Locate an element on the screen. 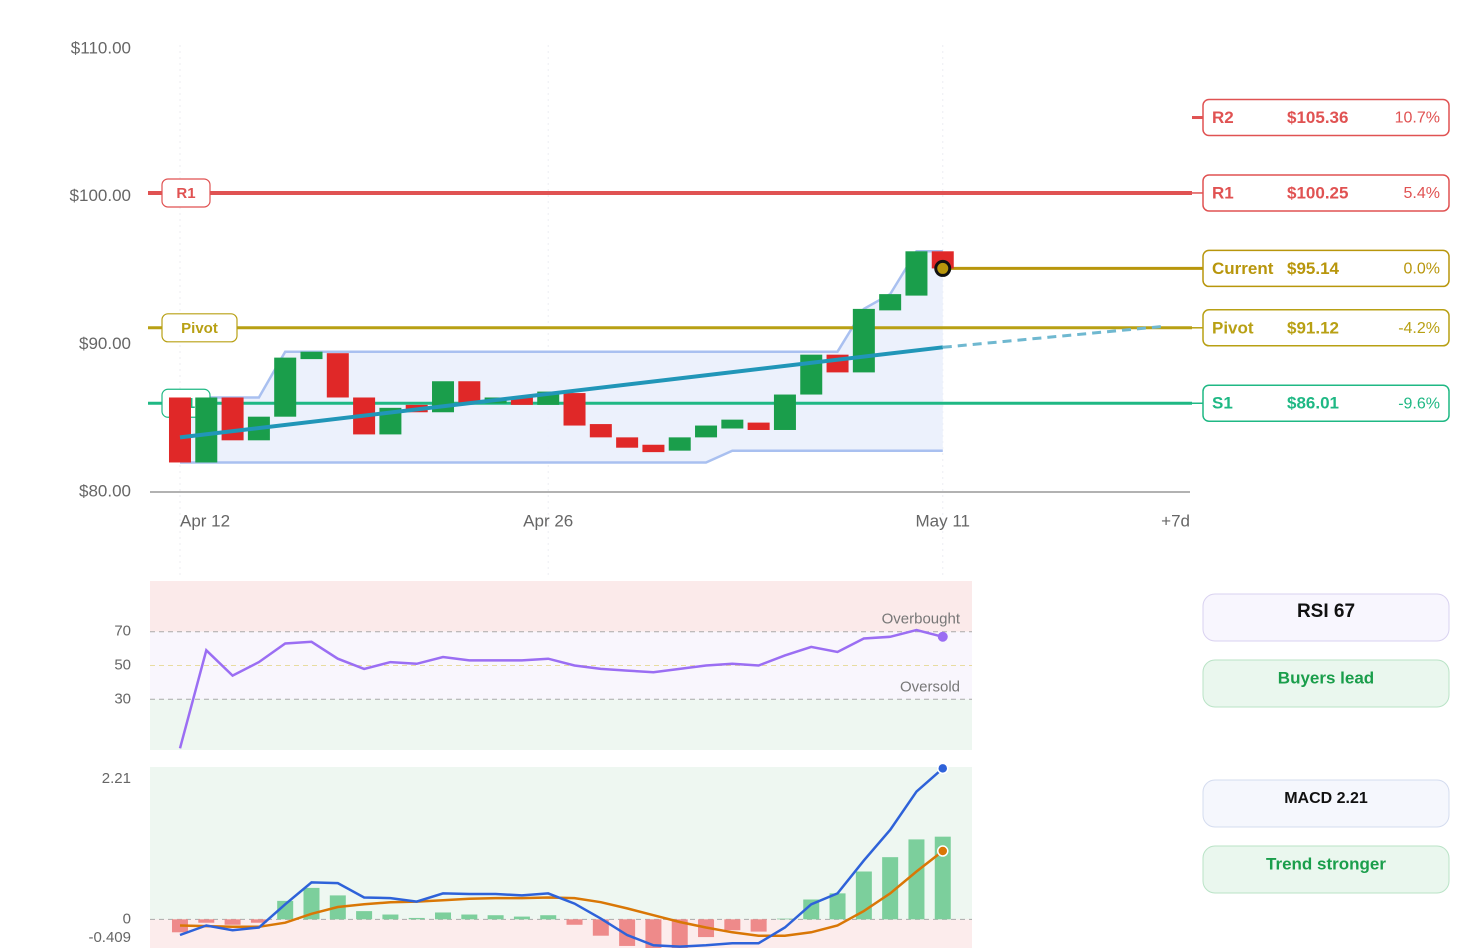  x-tick-label: May 11 is located at coordinates (943, 520).